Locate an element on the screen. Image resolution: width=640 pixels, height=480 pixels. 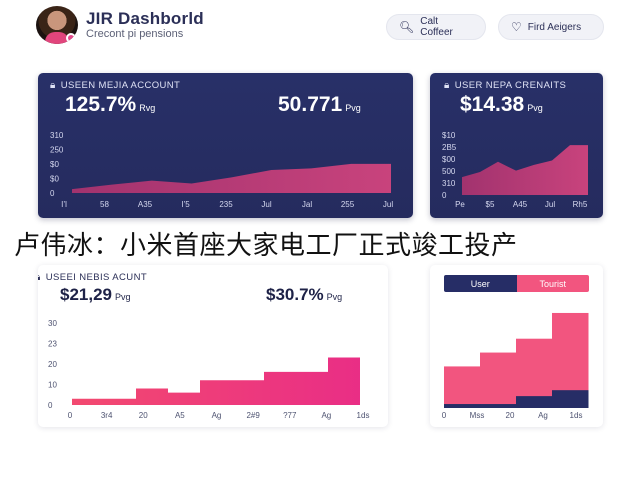
area-chart: 310 250 $0 $0 0 I’l 58 A35 I’5 235 Jul Jal 255 Jul is located at coordinates (221, 170).